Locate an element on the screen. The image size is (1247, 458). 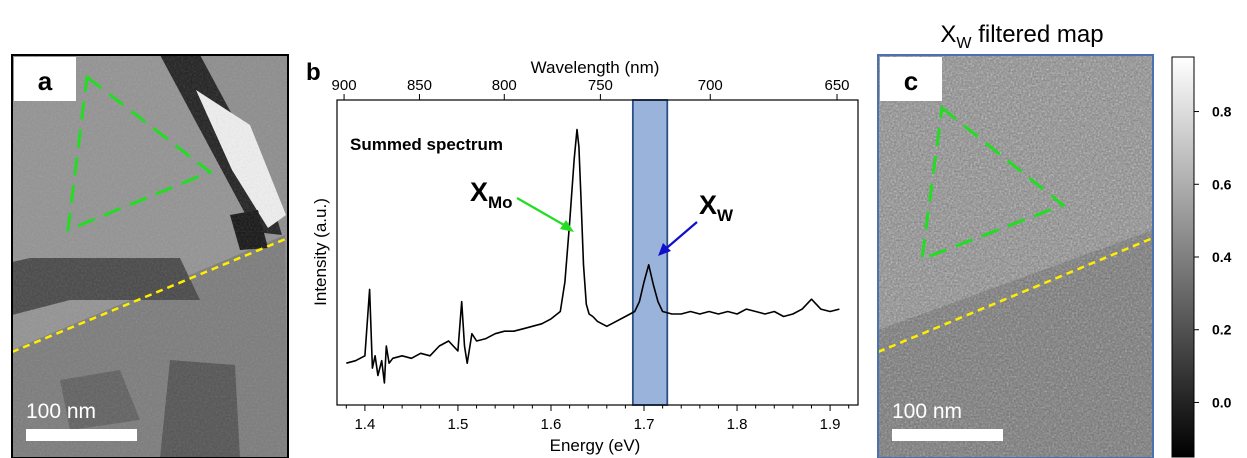
y-axis-label: Intensity (a.u.) is located at coordinates (320, 252).